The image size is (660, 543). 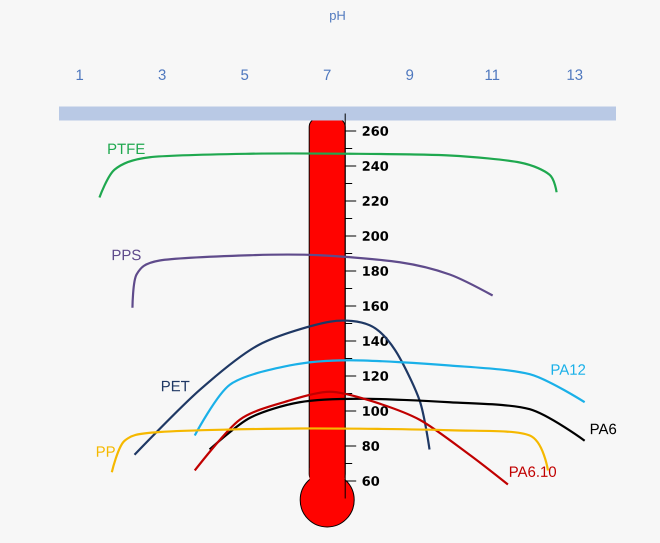 I want to click on x-axis-title: pH, so click(x=337, y=16).